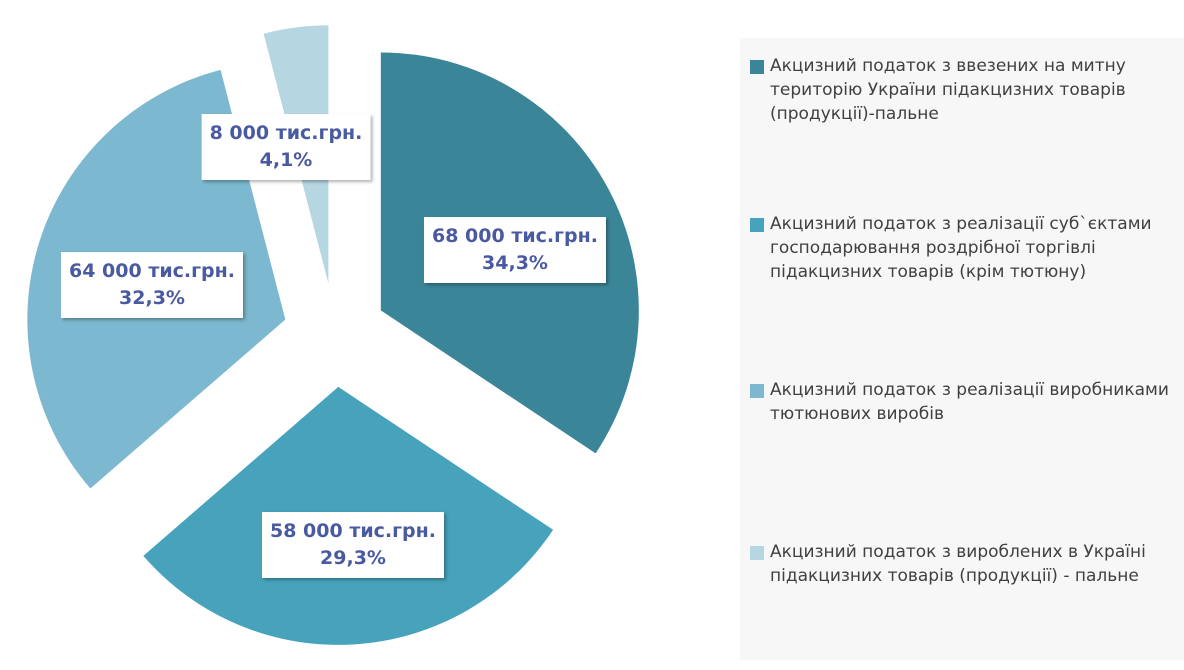  What do you see at coordinates (353, 531) in the screenshot?
I see `value-label: 58 000 тис.грн.` at bounding box center [353, 531].